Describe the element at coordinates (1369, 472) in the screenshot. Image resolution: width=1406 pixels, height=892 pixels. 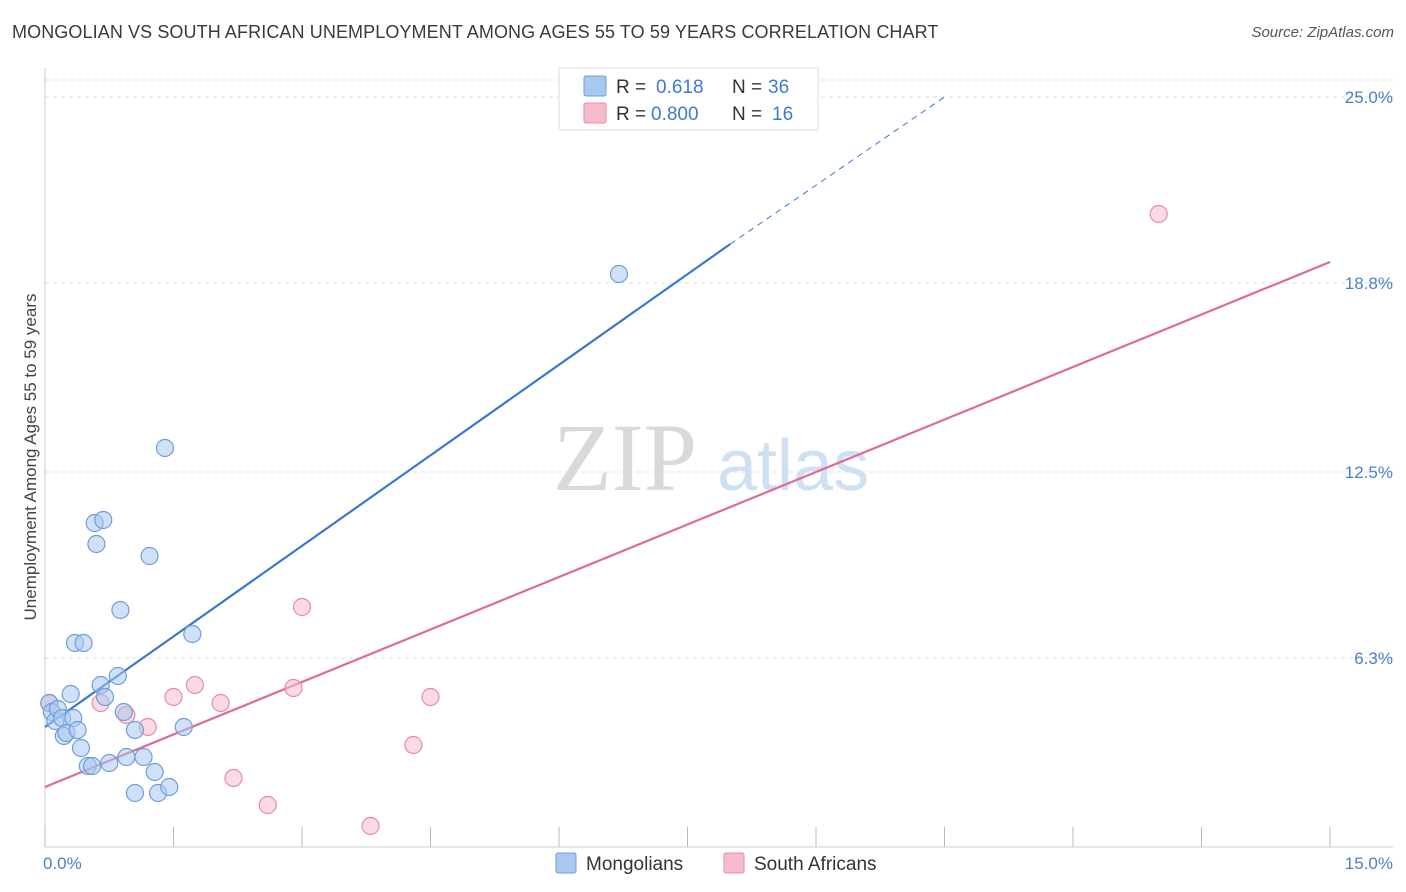
I see `y-tick-label: 12.5%` at that location.